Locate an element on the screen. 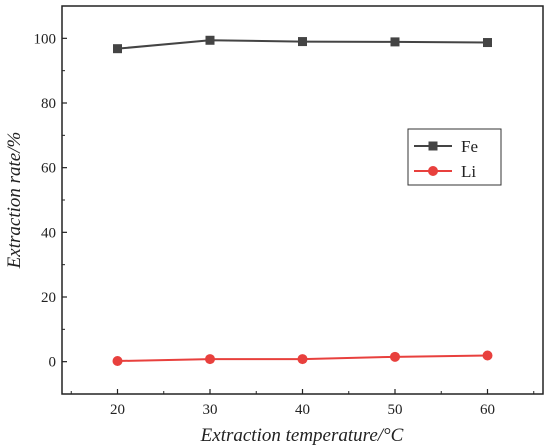  x-tick-label: 40 is located at coordinates (302, 410).